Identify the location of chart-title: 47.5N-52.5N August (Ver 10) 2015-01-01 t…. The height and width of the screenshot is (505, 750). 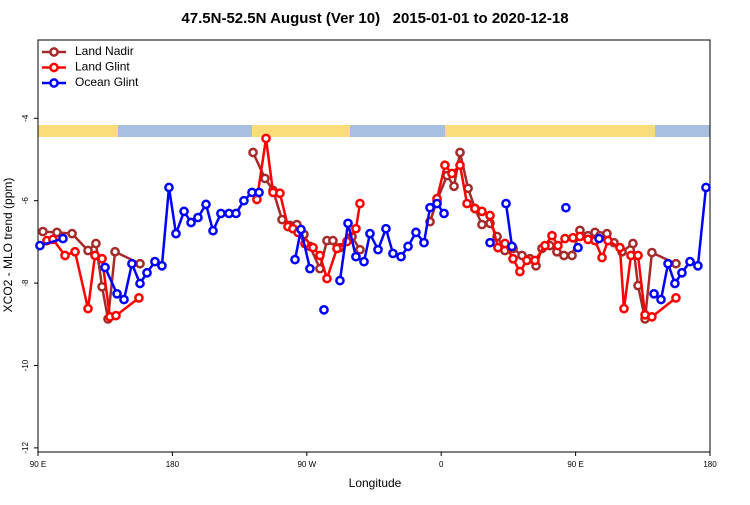
(374, 18).